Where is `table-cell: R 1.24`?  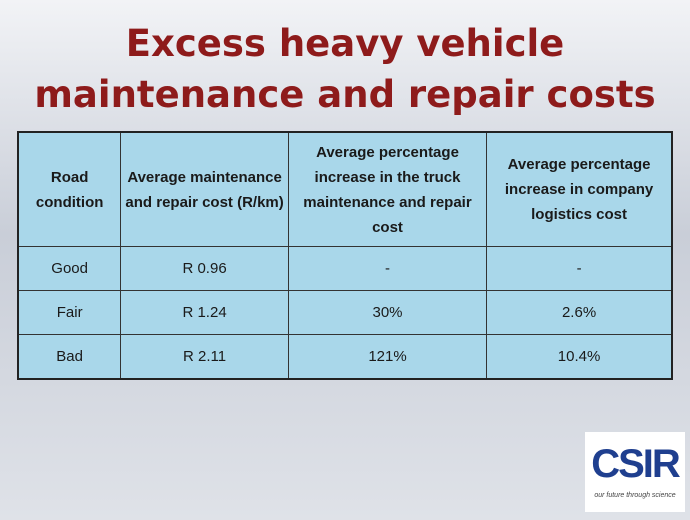
table-cell: R 1.24 is located at coordinates (204, 312).